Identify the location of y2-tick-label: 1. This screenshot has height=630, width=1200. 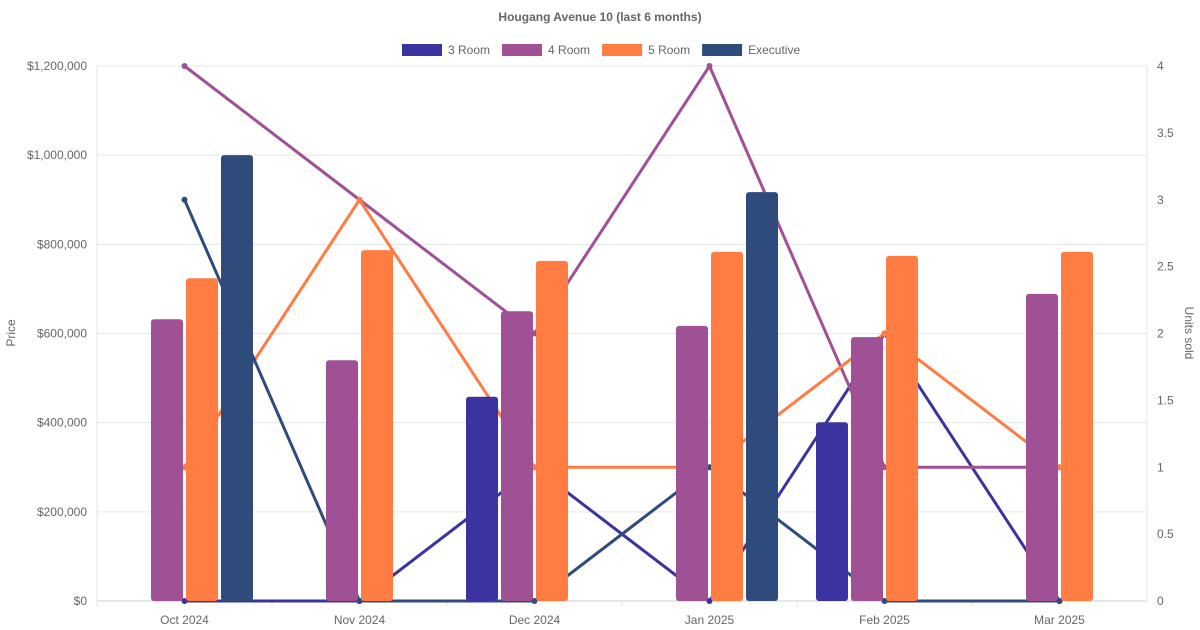
(1160, 467).